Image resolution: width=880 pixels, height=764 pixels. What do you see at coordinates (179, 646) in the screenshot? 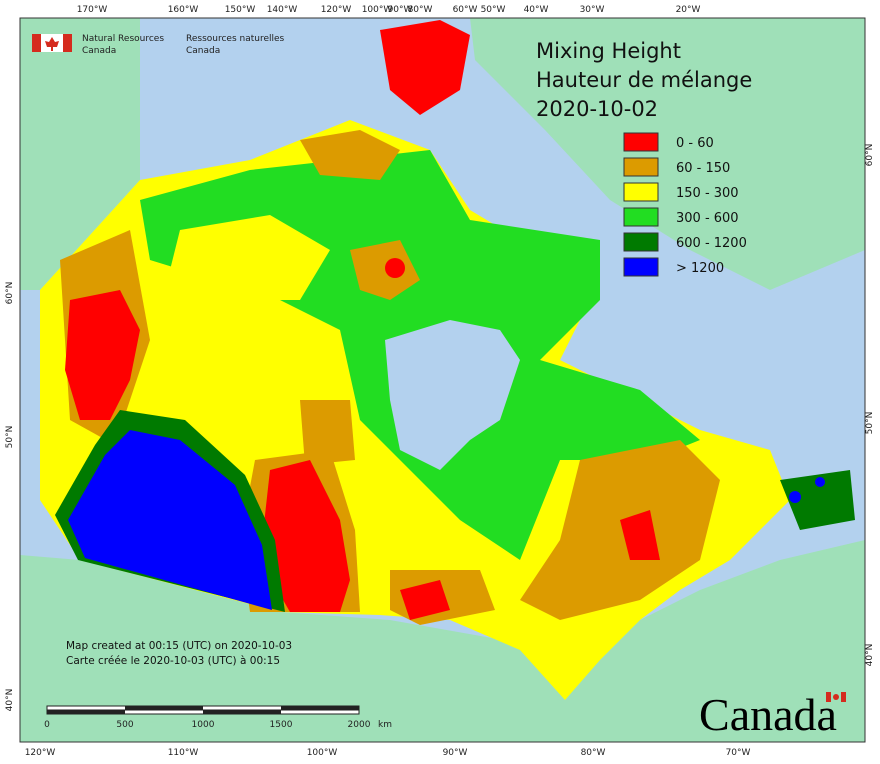
I see `note: Map created at 00:15 (UTC) on 2020-10-03` at bounding box center [179, 646].